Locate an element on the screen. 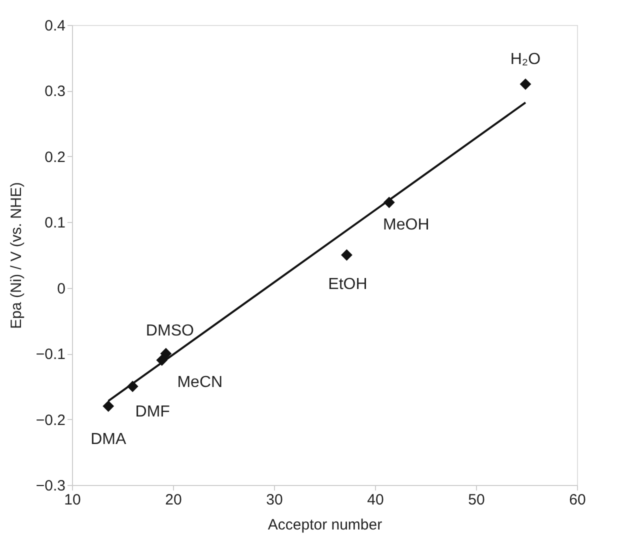 The height and width of the screenshot is (547, 622). y-tick-label: −0.2 is located at coordinates (51, 420).